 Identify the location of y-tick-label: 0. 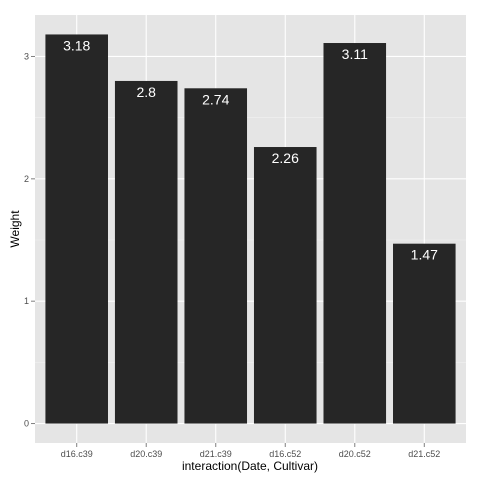
(26, 424).